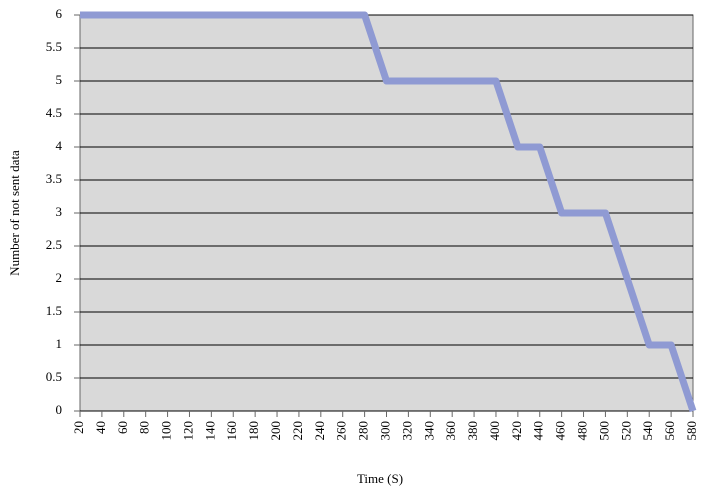  I want to click on y-axis-label: Number of not sent data, so click(14, 213).